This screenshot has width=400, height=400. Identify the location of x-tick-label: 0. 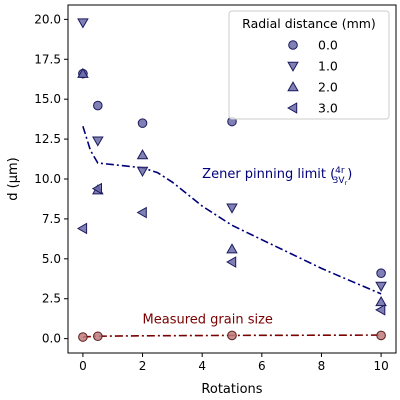
(83, 366).